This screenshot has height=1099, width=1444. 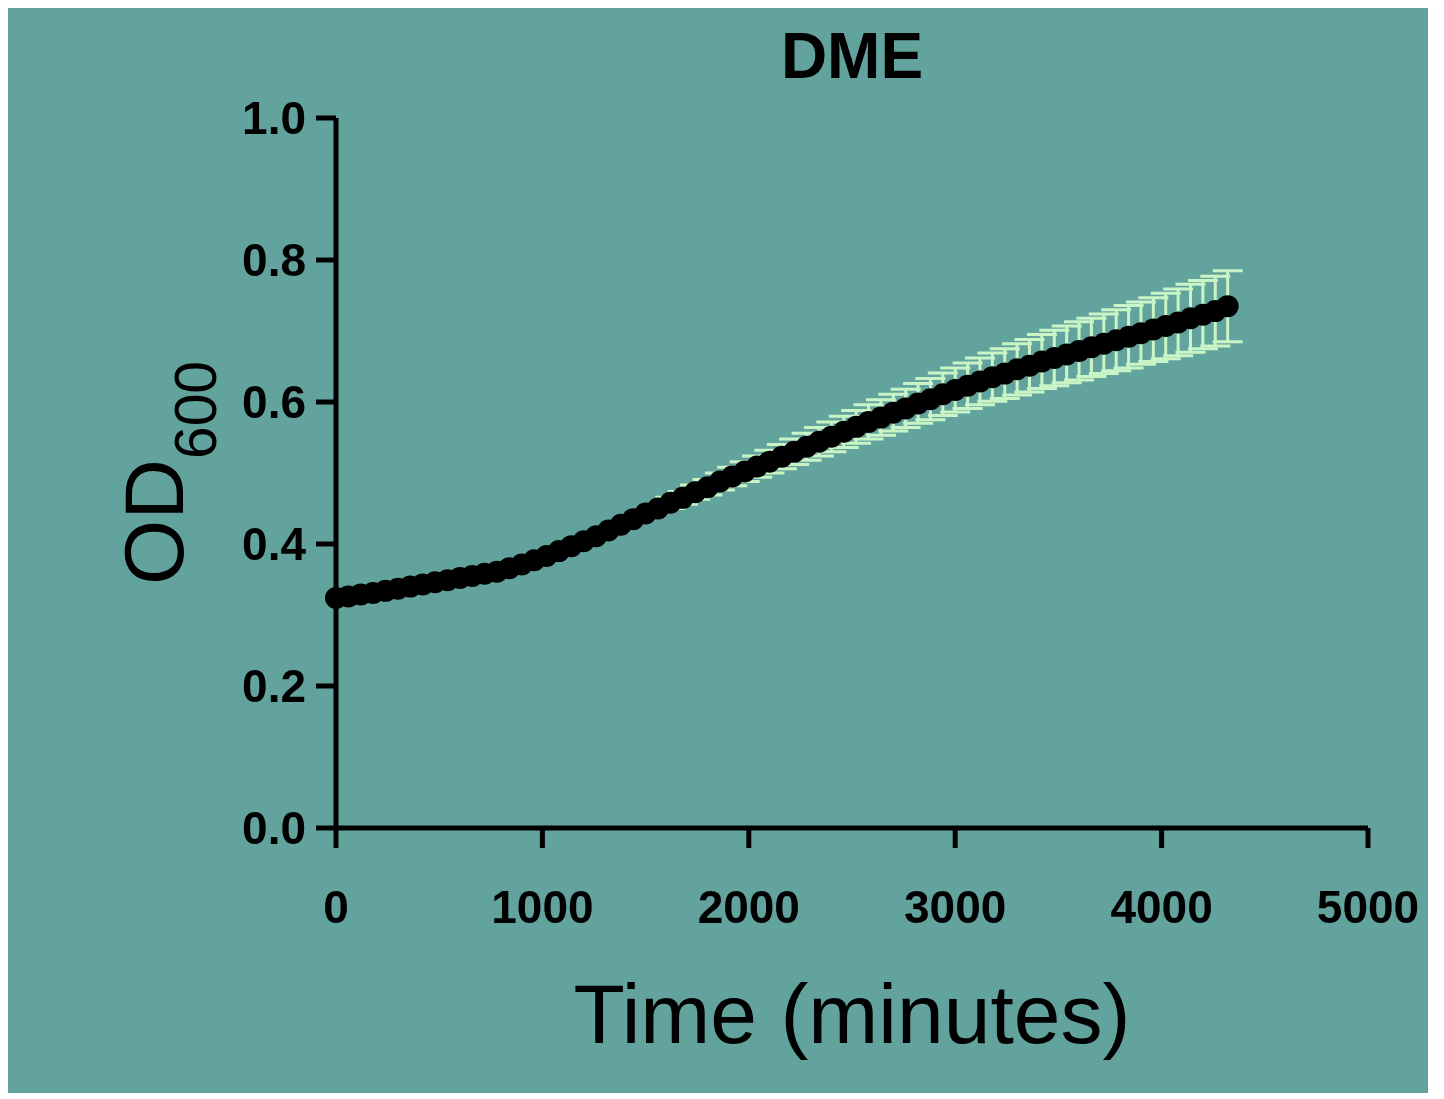 I want to click on chart-title: DME, so click(x=852, y=56).